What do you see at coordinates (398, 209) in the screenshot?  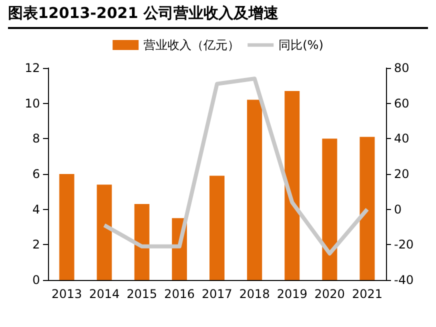 I see `y2-tick-label: 0` at bounding box center [398, 209].